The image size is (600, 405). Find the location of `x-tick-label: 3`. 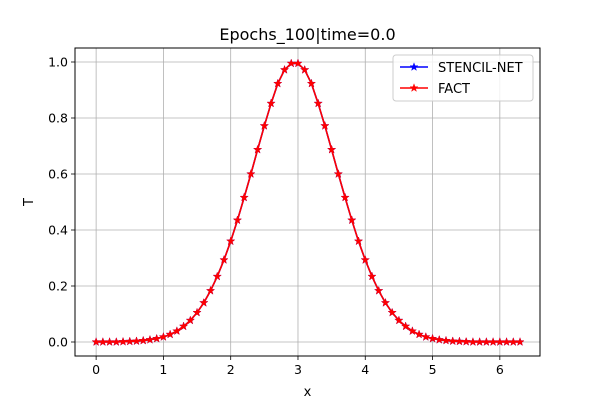

x-tick-label: 3 is located at coordinates (298, 369).